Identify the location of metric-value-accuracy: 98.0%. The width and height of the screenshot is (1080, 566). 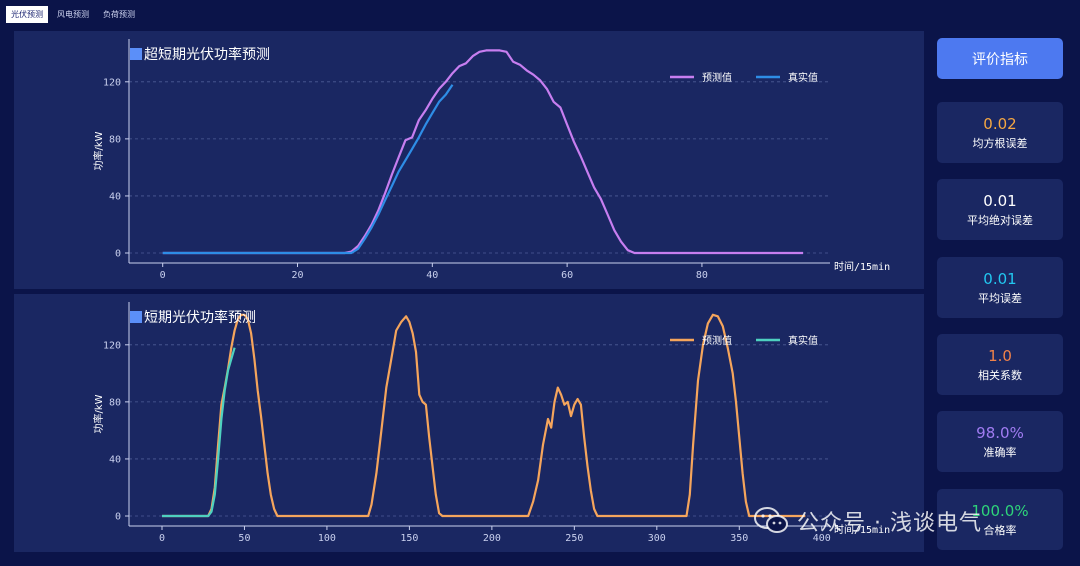
(1000, 432).